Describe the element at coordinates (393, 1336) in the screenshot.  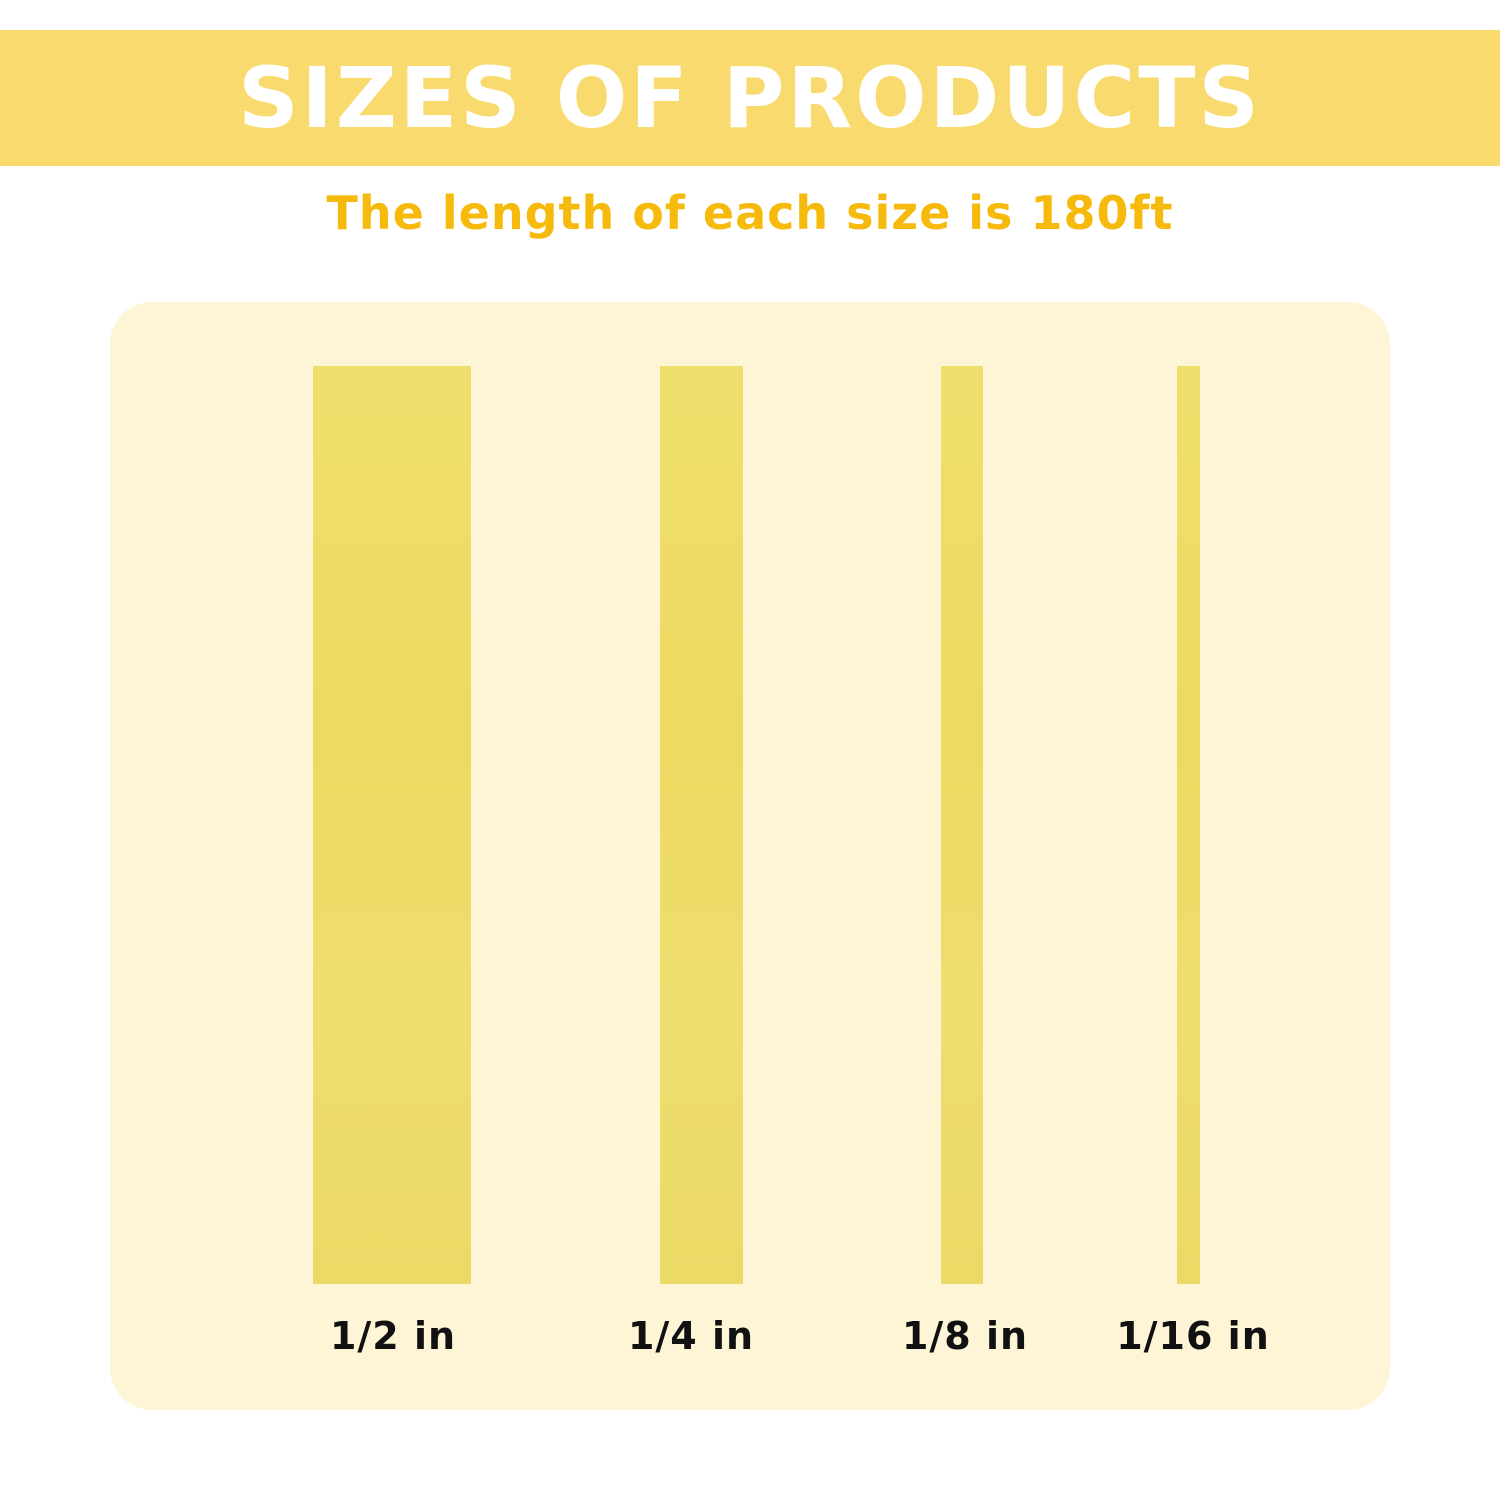
I see `size-label: 1/2 in` at that location.